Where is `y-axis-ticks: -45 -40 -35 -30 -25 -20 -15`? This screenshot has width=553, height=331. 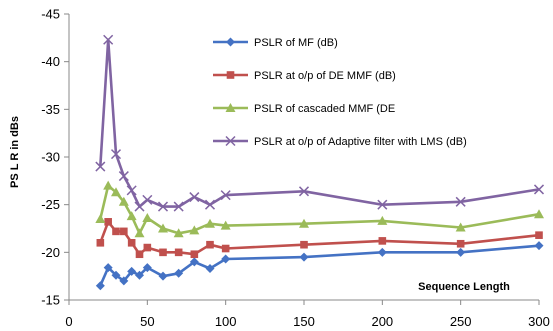 y-axis-ticks: -45 -40 -35 -30 -25 -20 -15 is located at coordinates (55, 157).